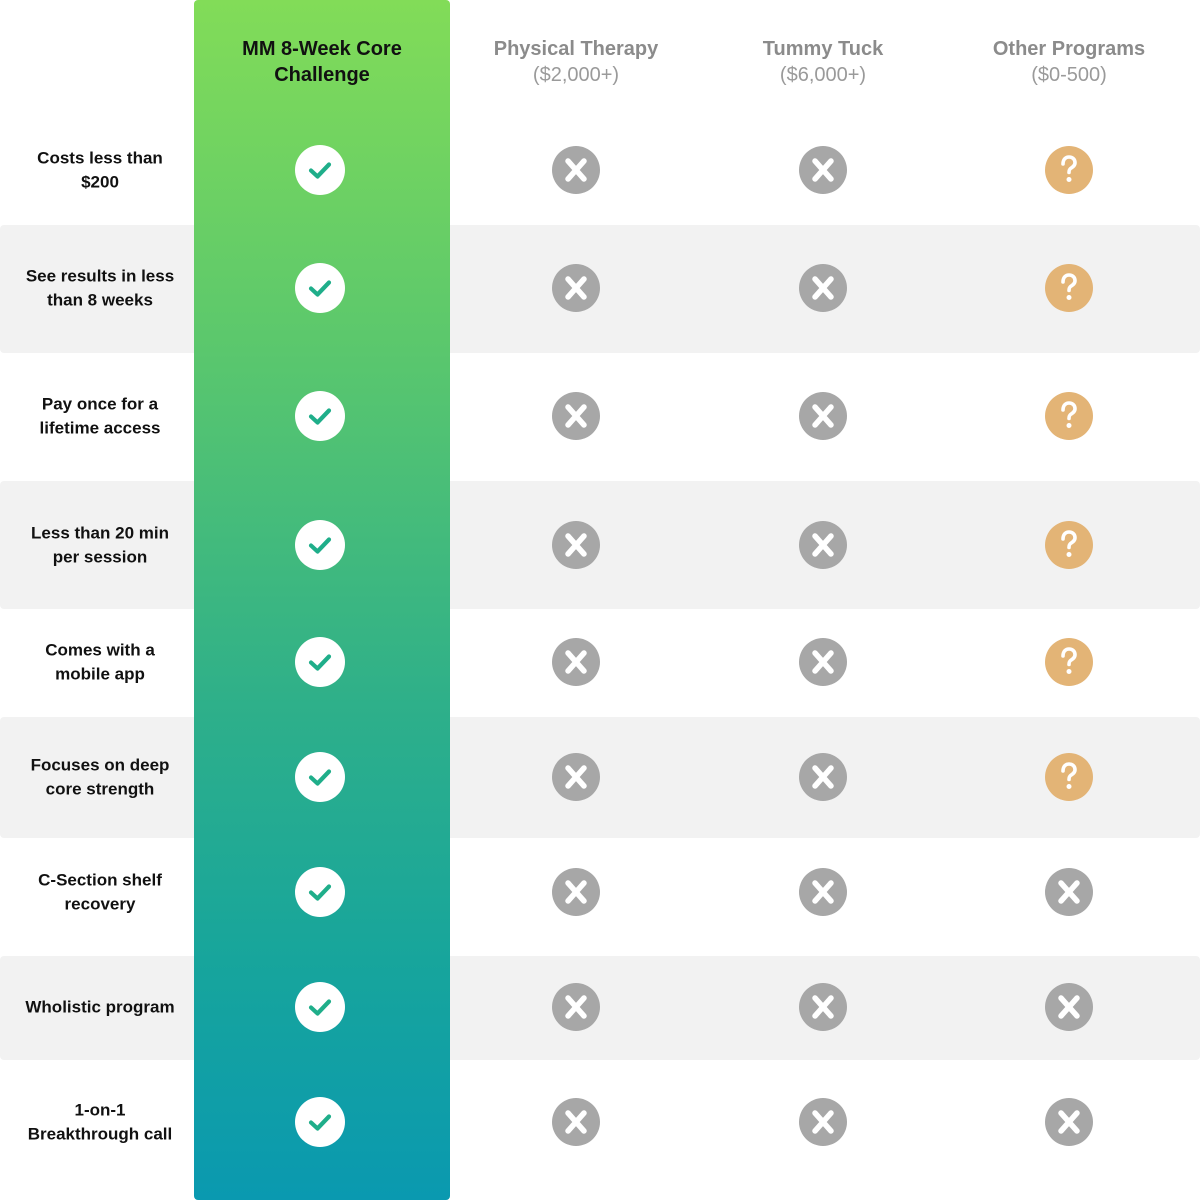 The image size is (1200, 1200). What do you see at coordinates (823, 49) in the screenshot?
I see `column-title: Tummy Tuck` at bounding box center [823, 49].